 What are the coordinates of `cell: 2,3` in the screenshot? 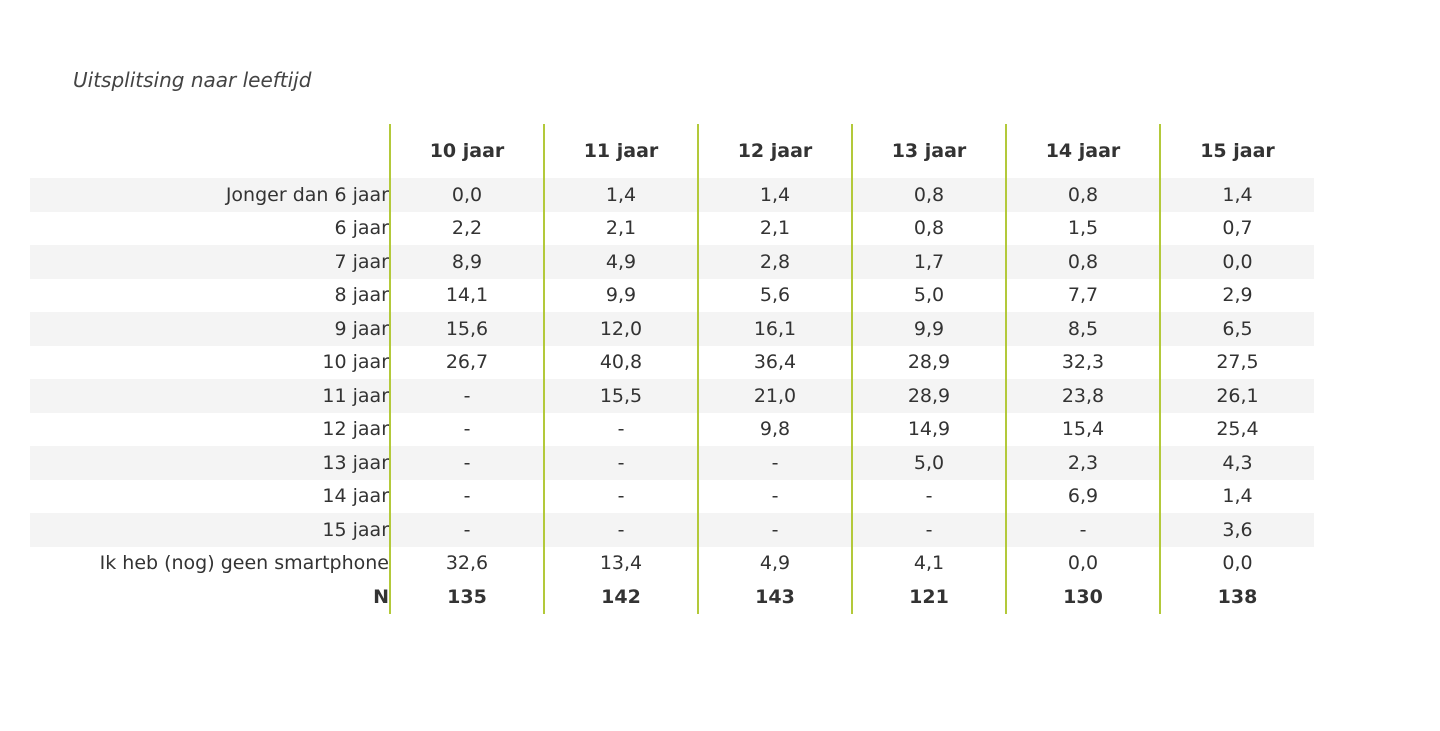 It's located at (1082, 463).